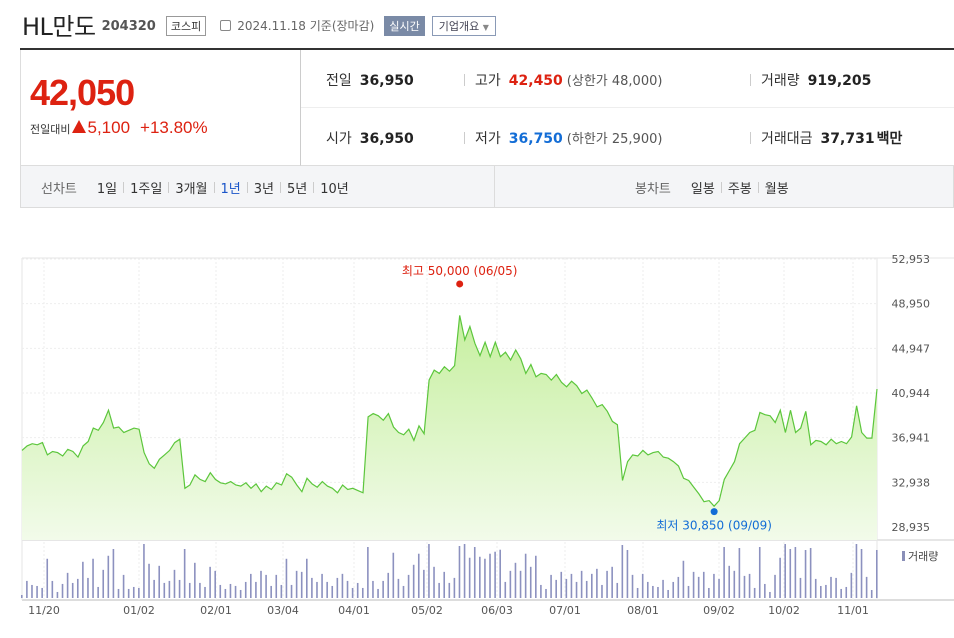 Image resolution: width=954 pixels, height=638 pixels. What do you see at coordinates (386, 81) in the screenshot?
I see `prev-close-value: 36,950` at bounding box center [386, 81].